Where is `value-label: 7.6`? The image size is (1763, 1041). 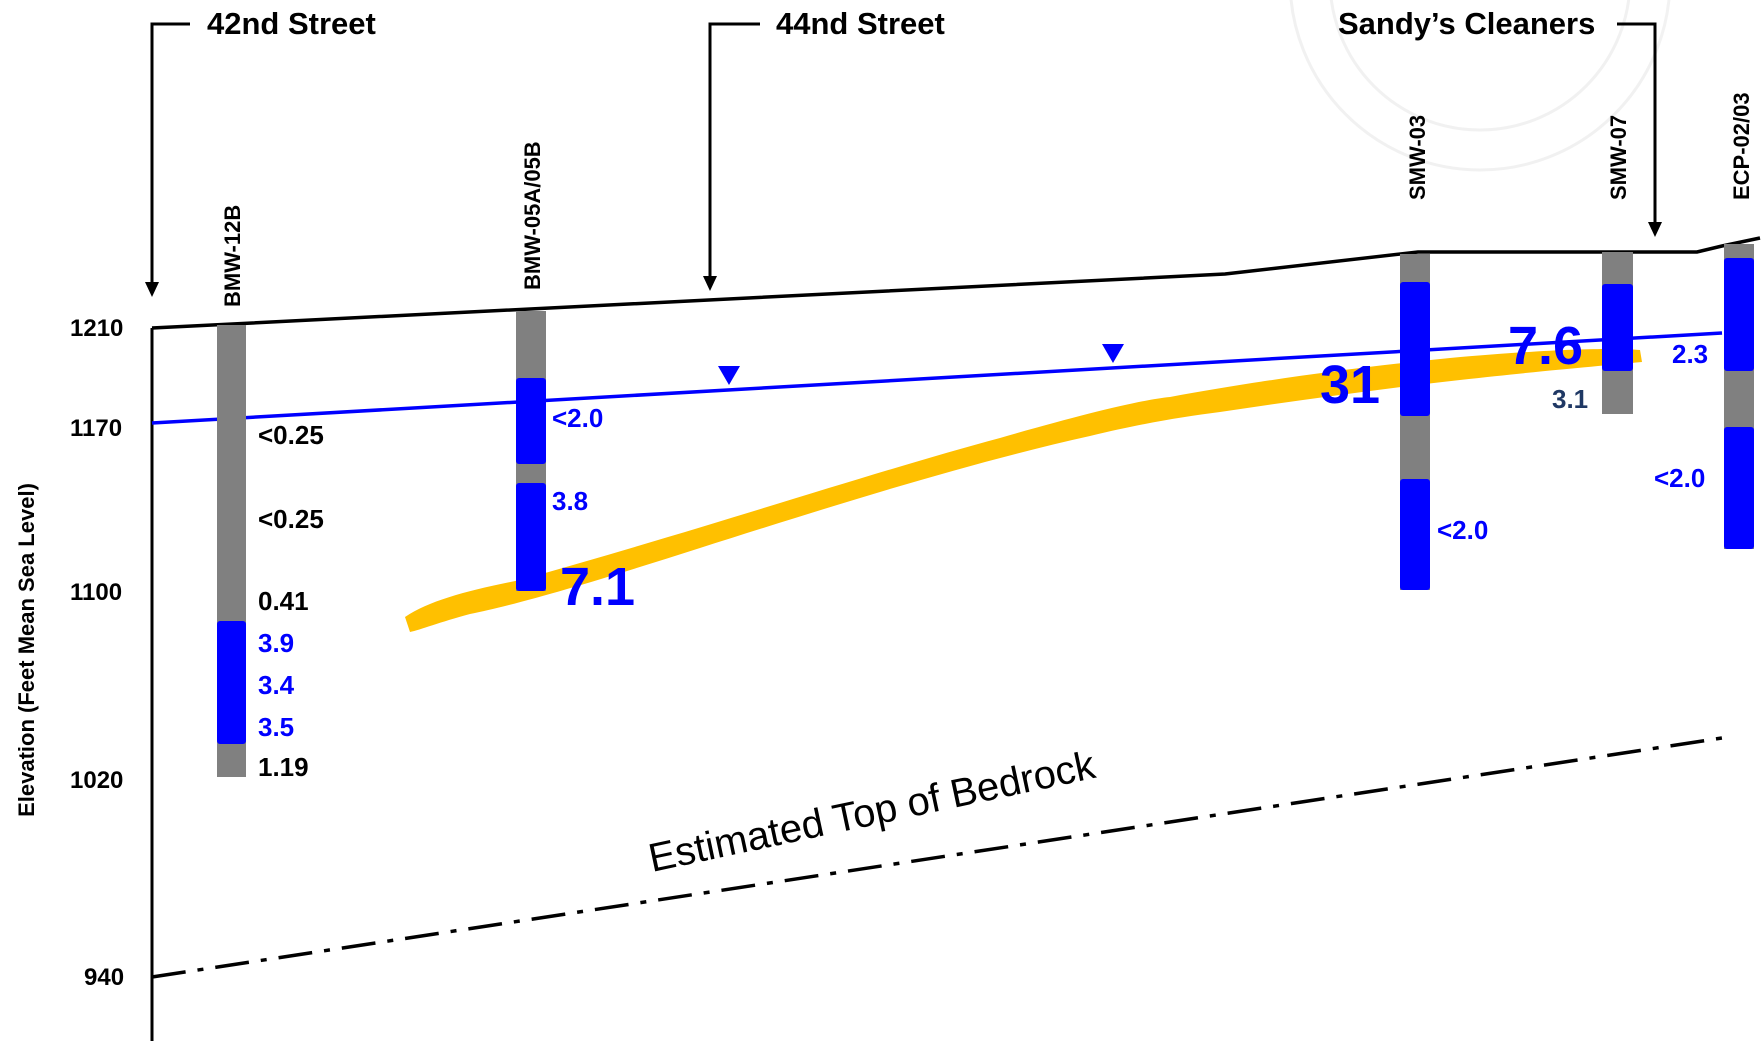 value-label: 7.6 is located at coordinates (1545, 346).